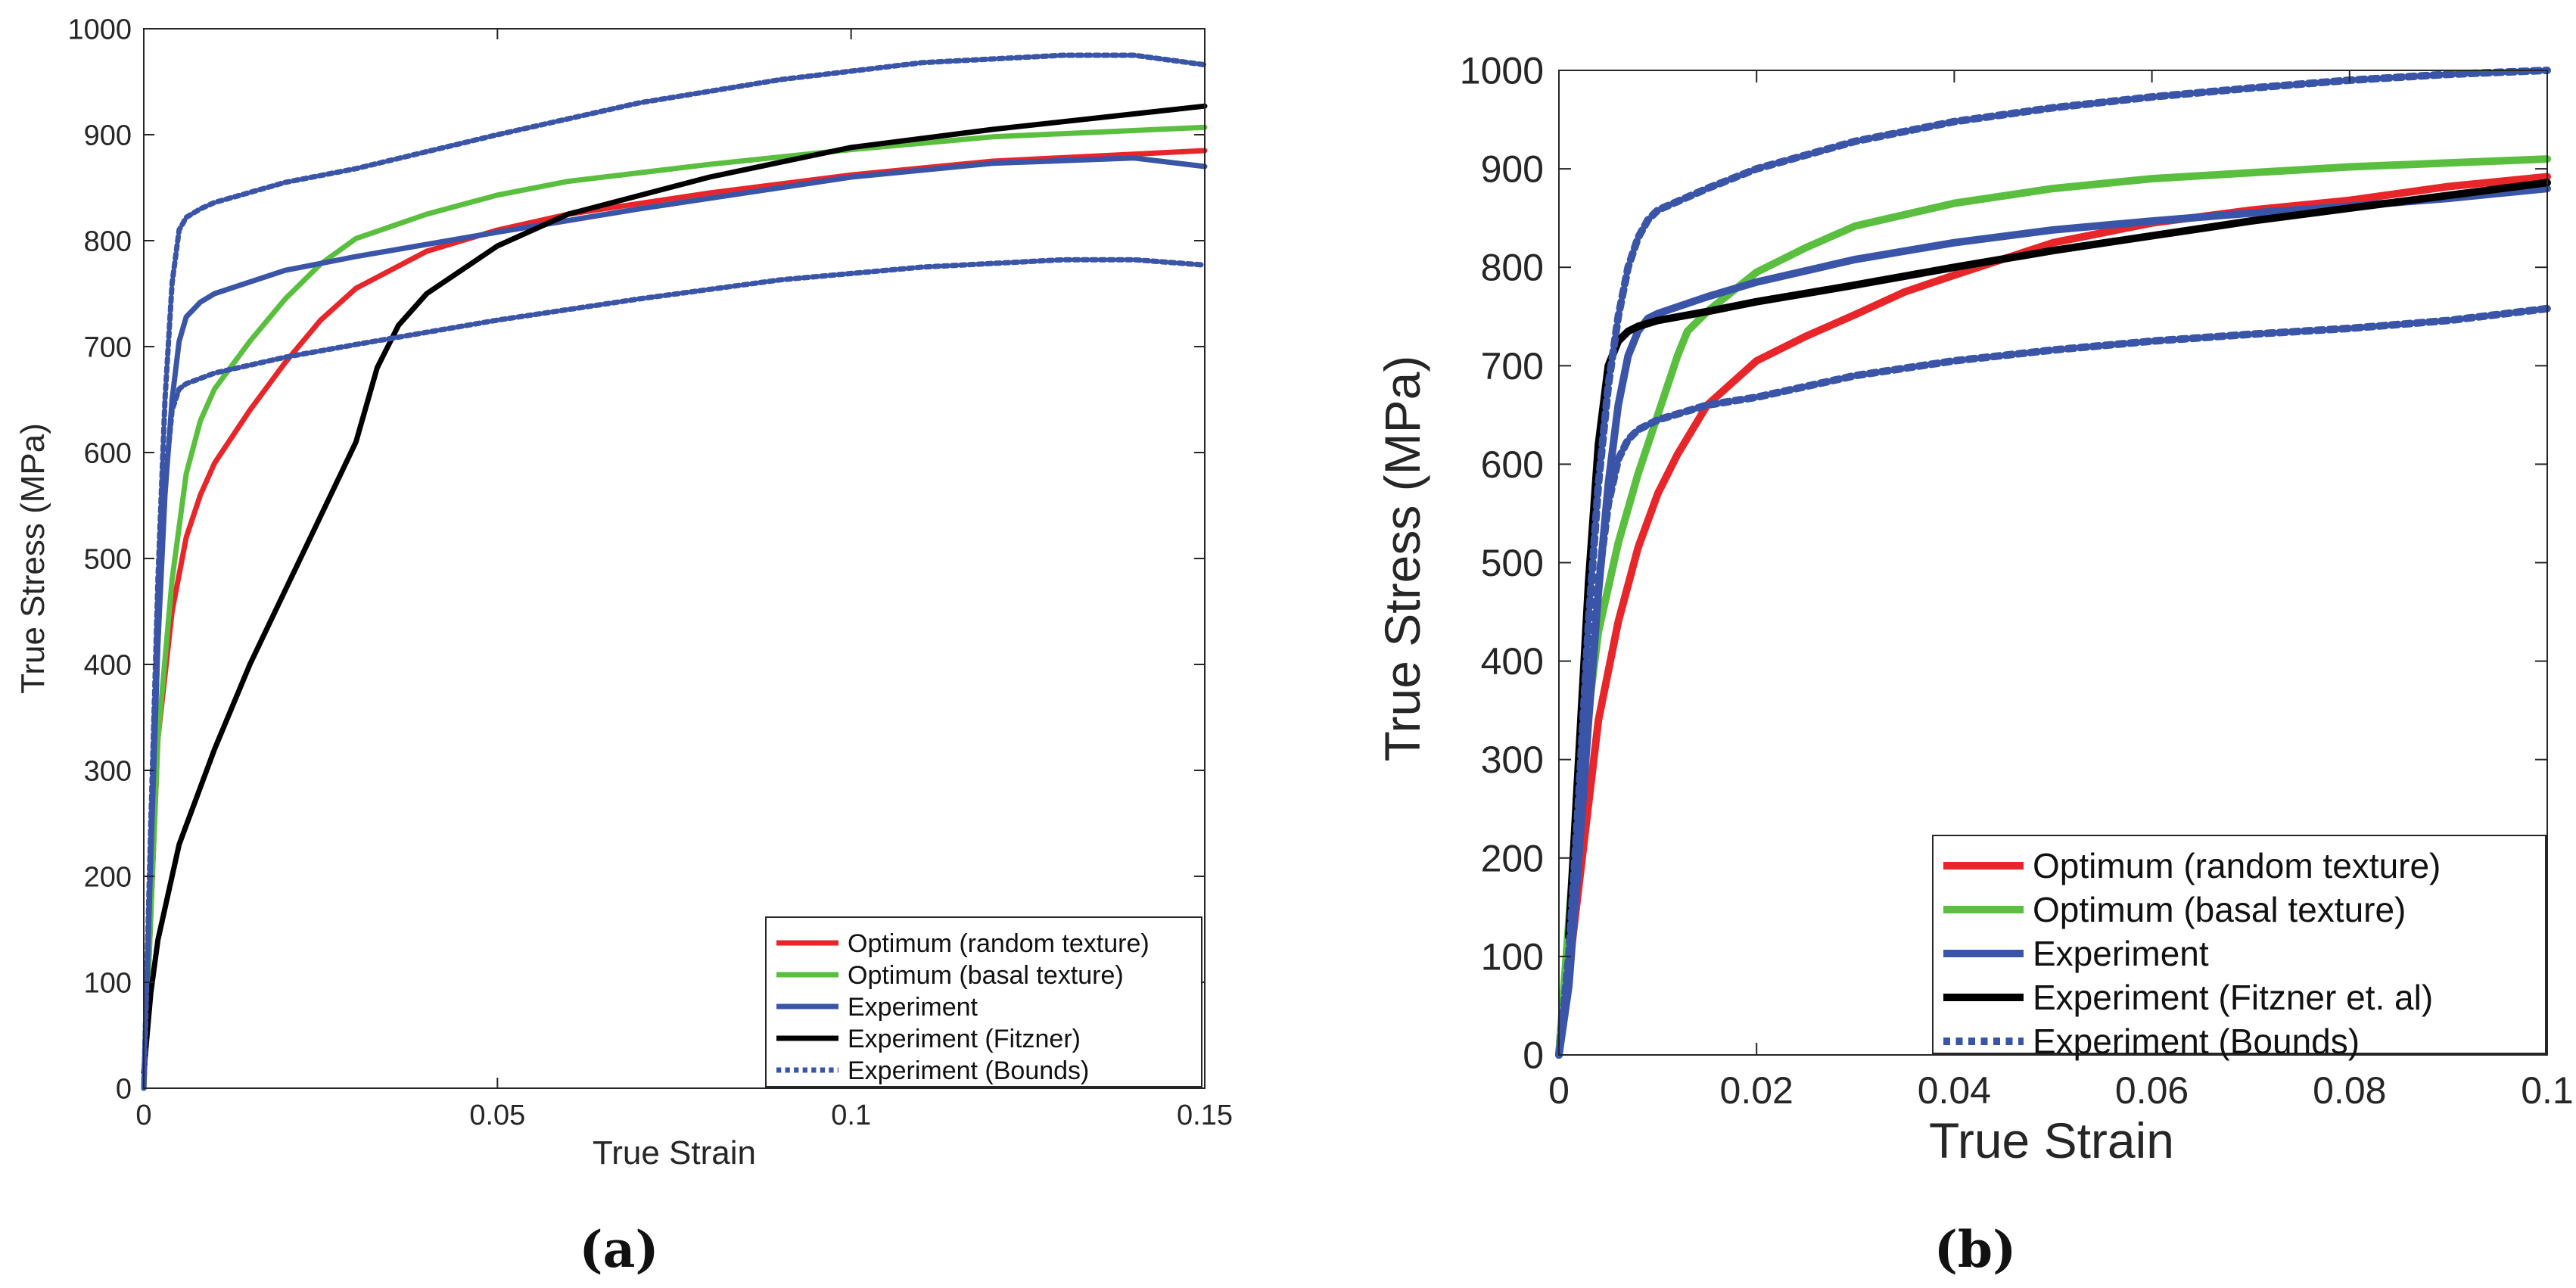  I want to click on chart-b-x-tick-label: 0.04, so click(1954, 1090).